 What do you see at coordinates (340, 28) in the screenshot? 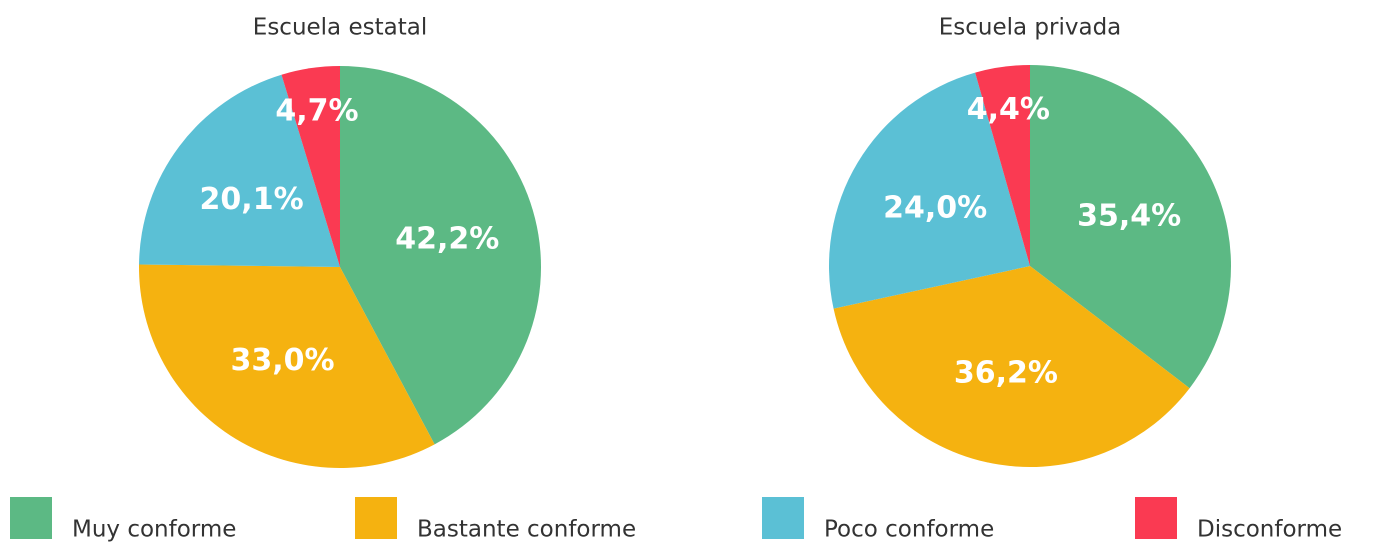
I see `chart-title: Escuela estatal` at bounding box center [340, 28].